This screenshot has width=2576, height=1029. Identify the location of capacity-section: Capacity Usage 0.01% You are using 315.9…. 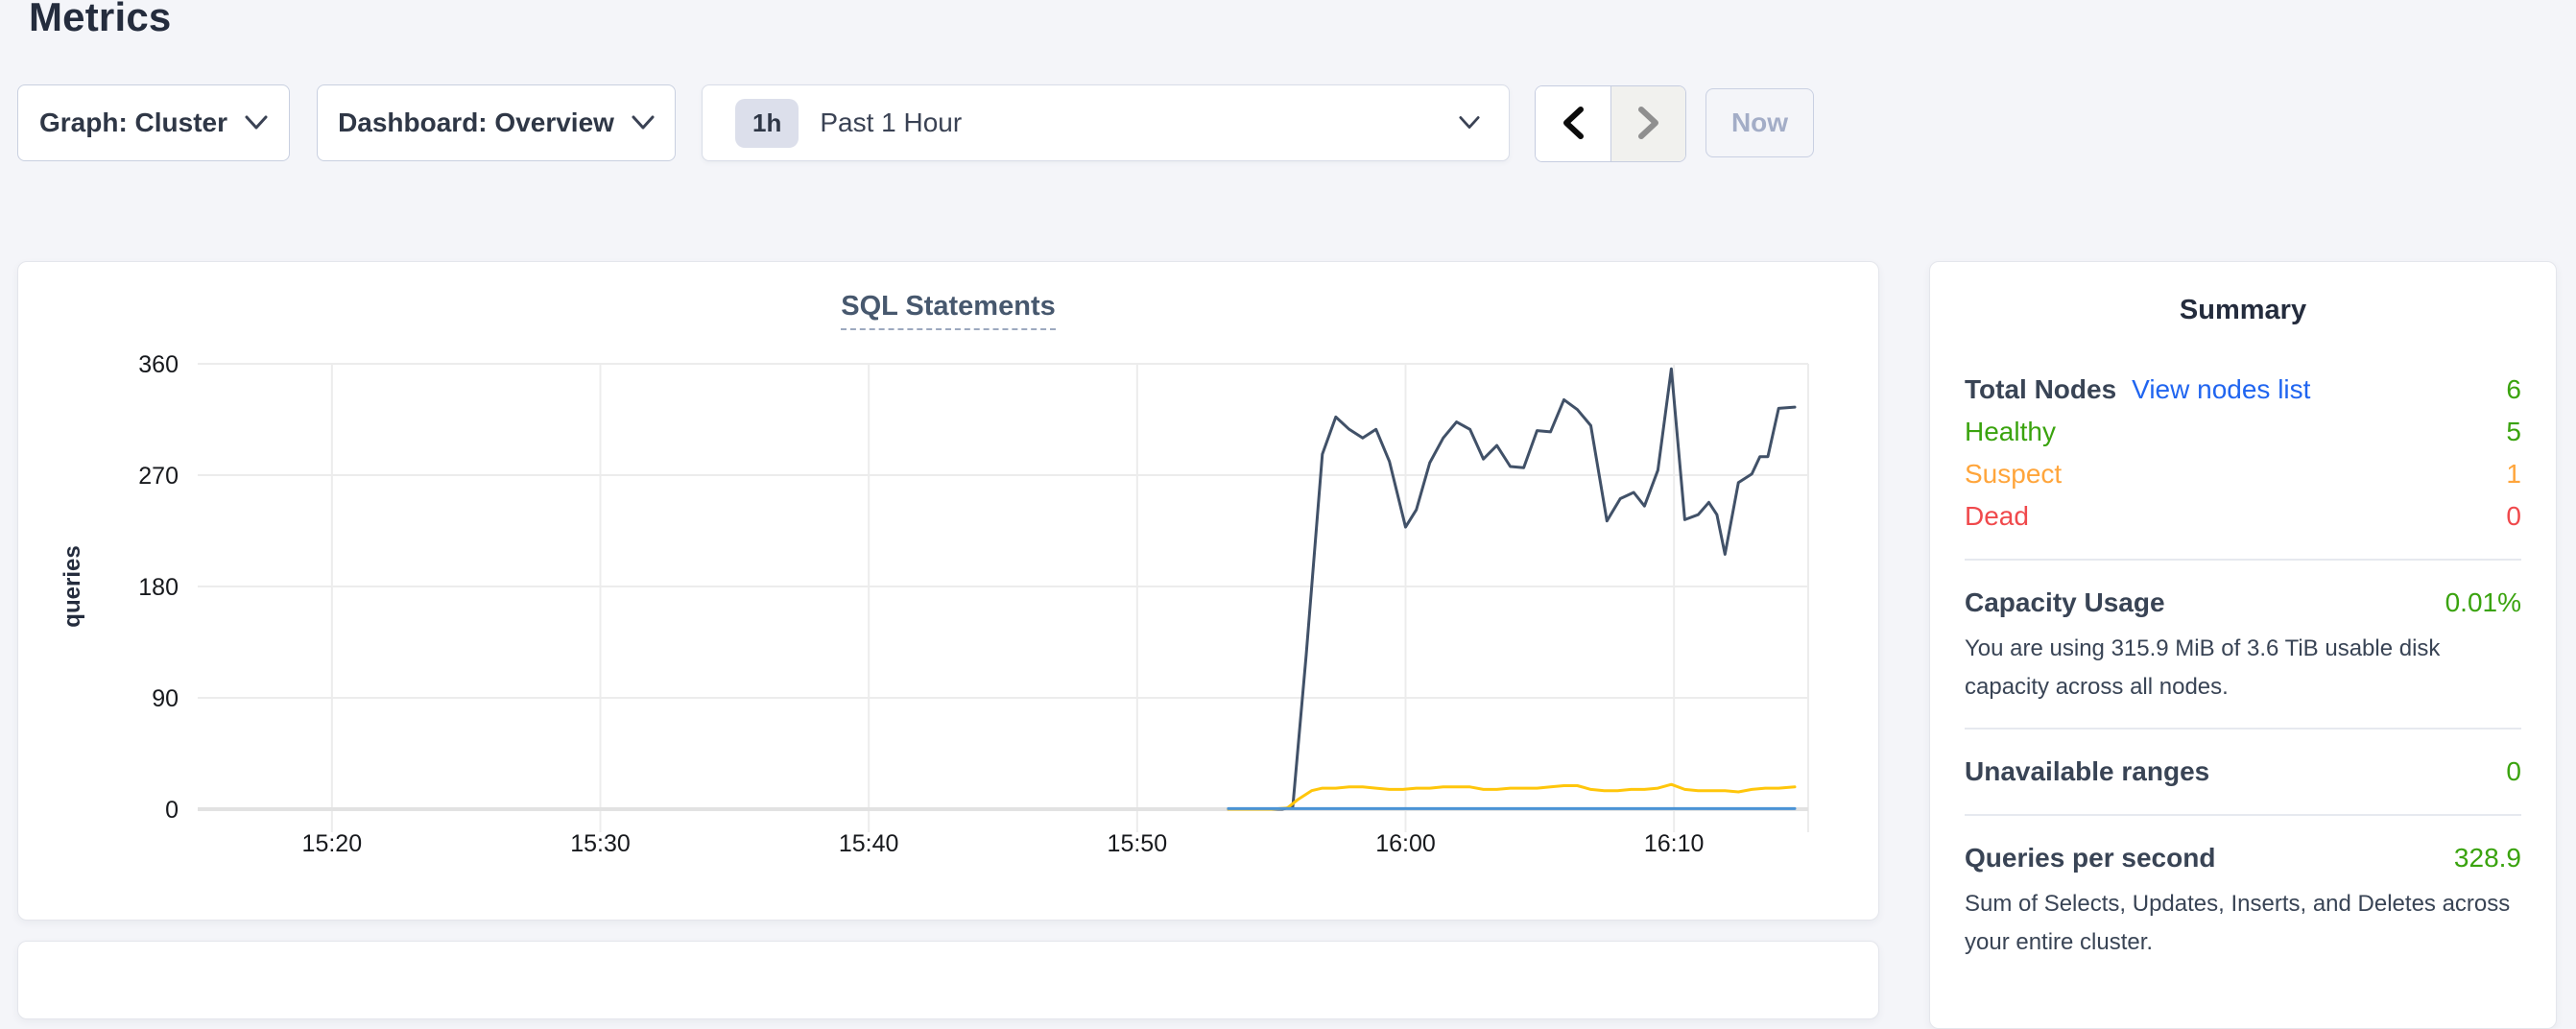
(2243, 644).